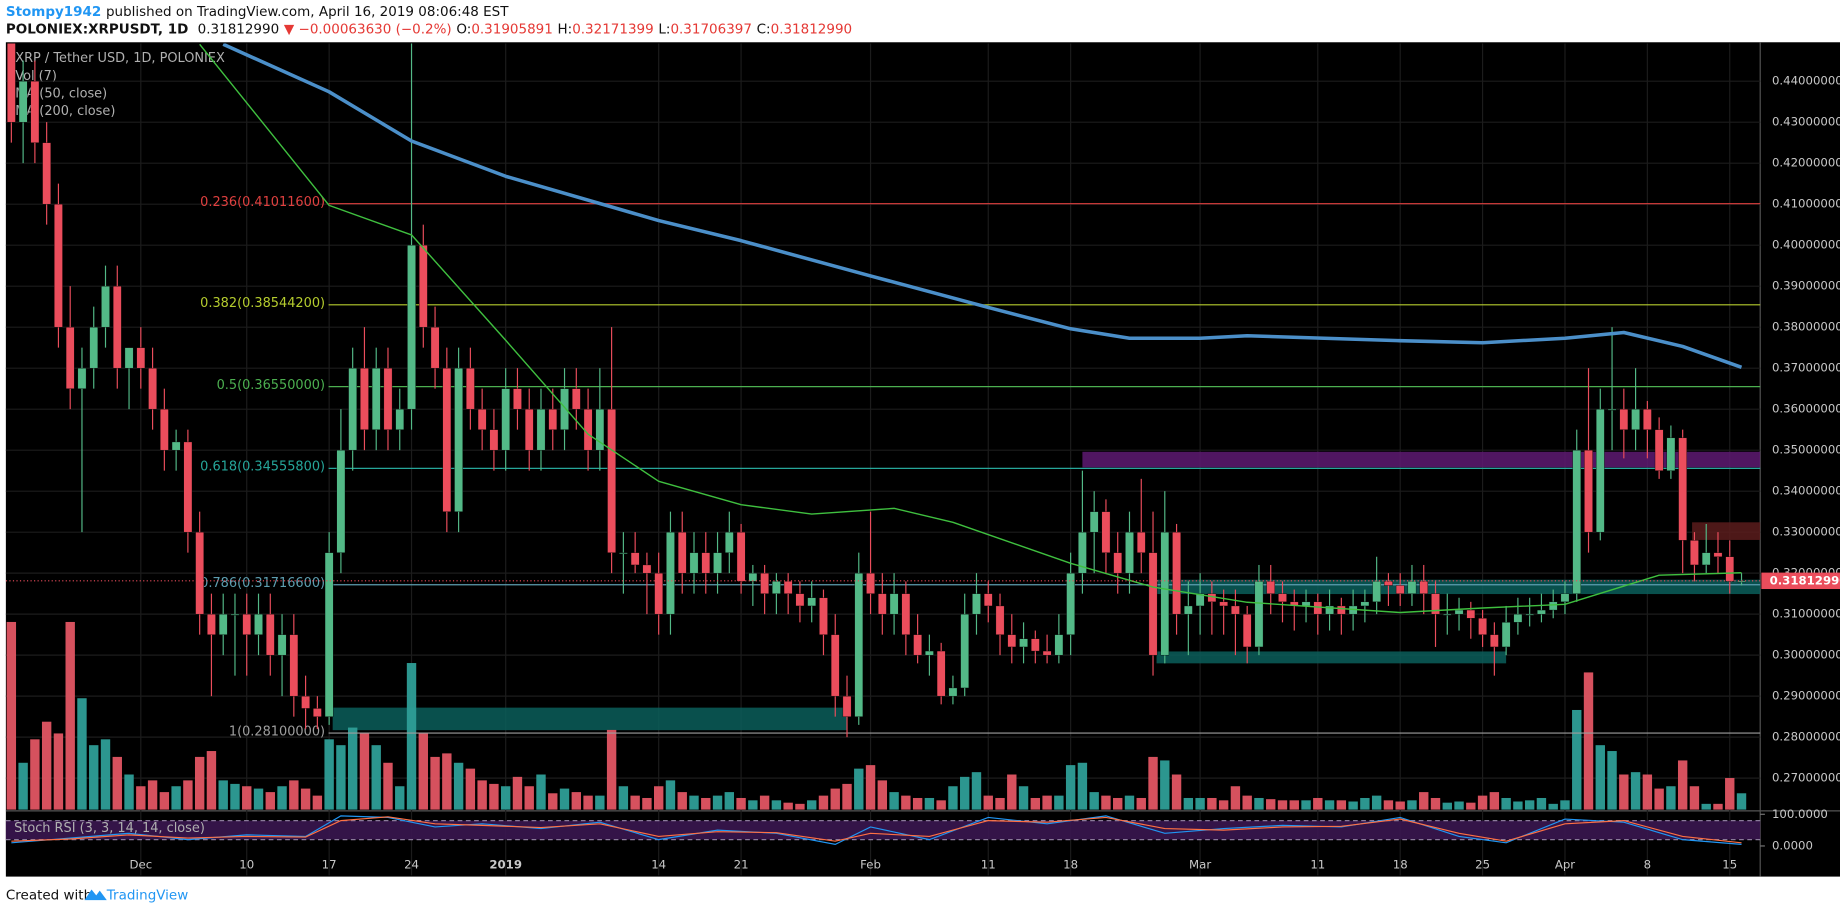 Image resolution: width=1840 pixels, height=913 pixels. Describe the element at coordinates (262, 583) in the screenshot. I see `fib-label: 0.786(0.31716600)` at that location.